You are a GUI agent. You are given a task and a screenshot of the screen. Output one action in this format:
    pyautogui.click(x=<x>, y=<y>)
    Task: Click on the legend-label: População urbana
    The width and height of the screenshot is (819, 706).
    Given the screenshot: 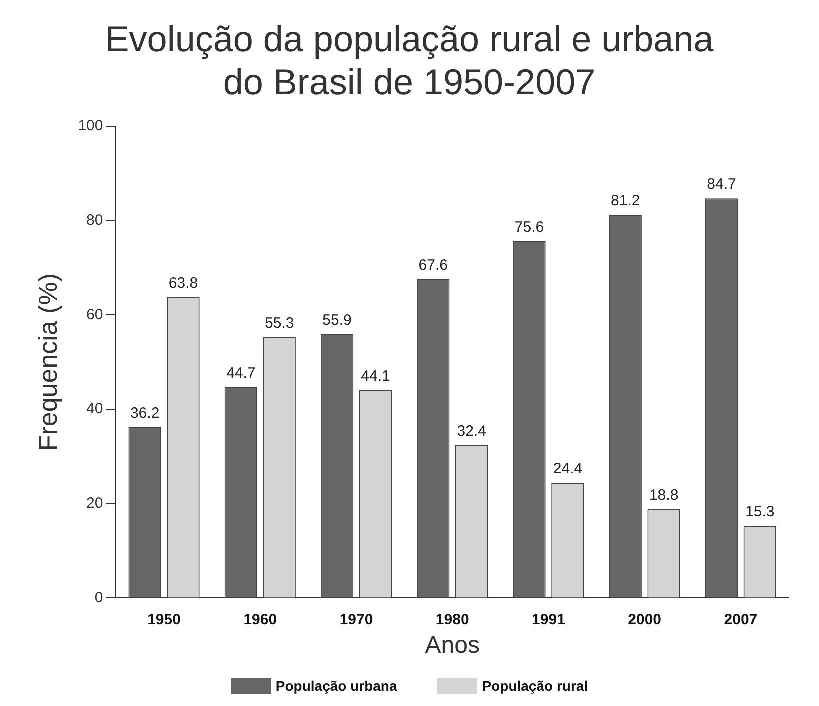 What is the action you would take?
    pyautogui.click(x=337, y=686)
    